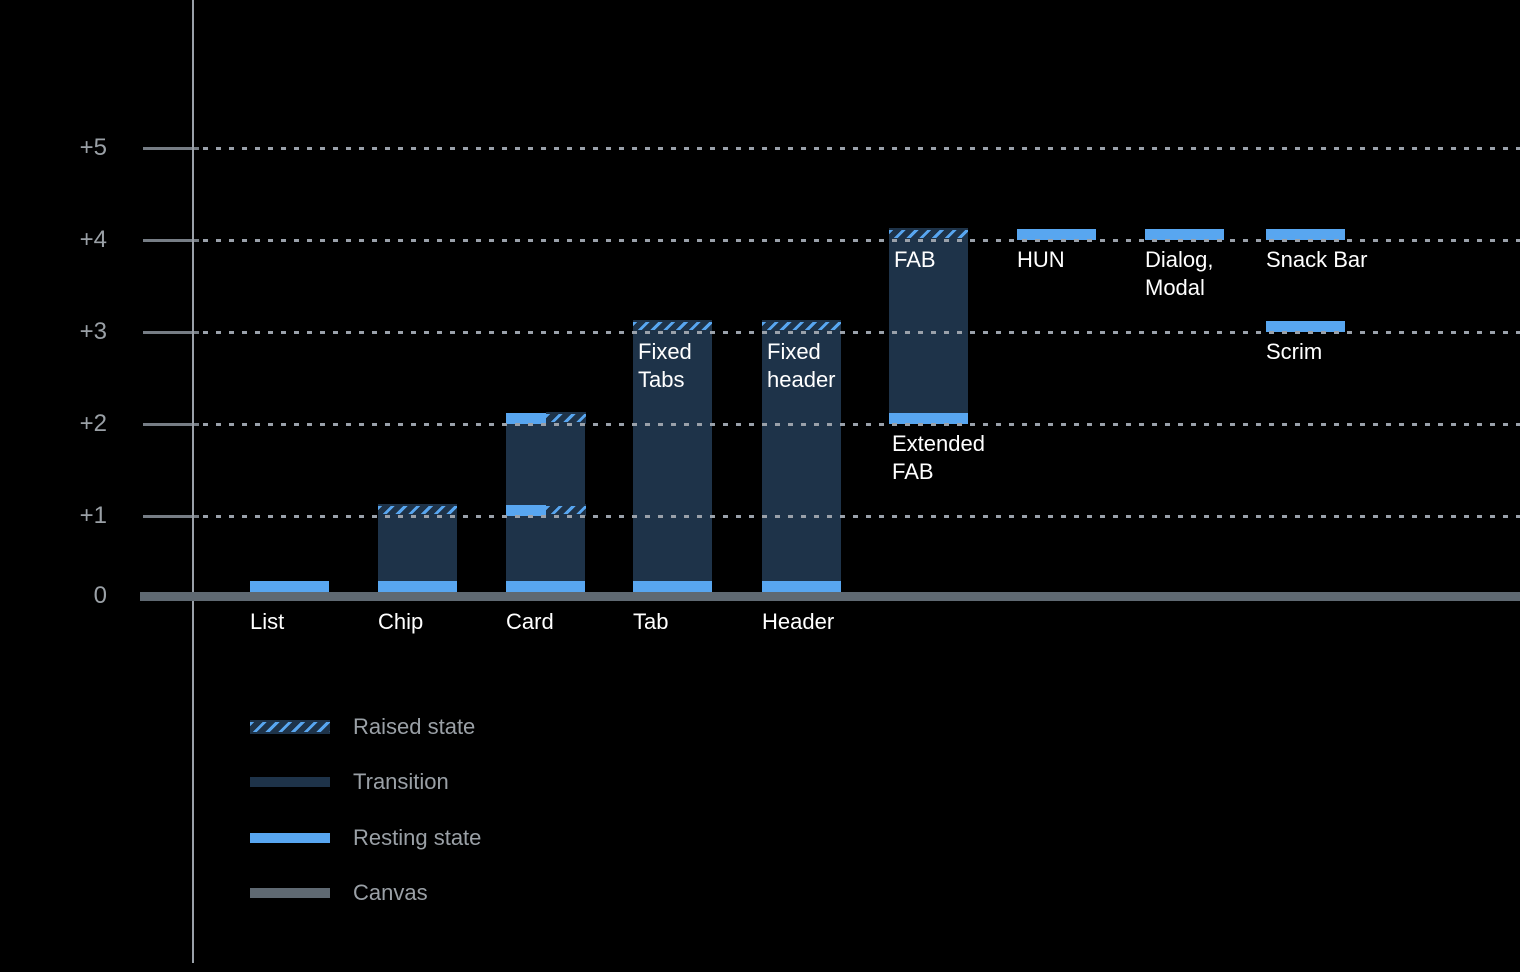  Describe the element at coordinates (93, 331) in the screenshot. I see `y-tick-label-3: +3` at that location.